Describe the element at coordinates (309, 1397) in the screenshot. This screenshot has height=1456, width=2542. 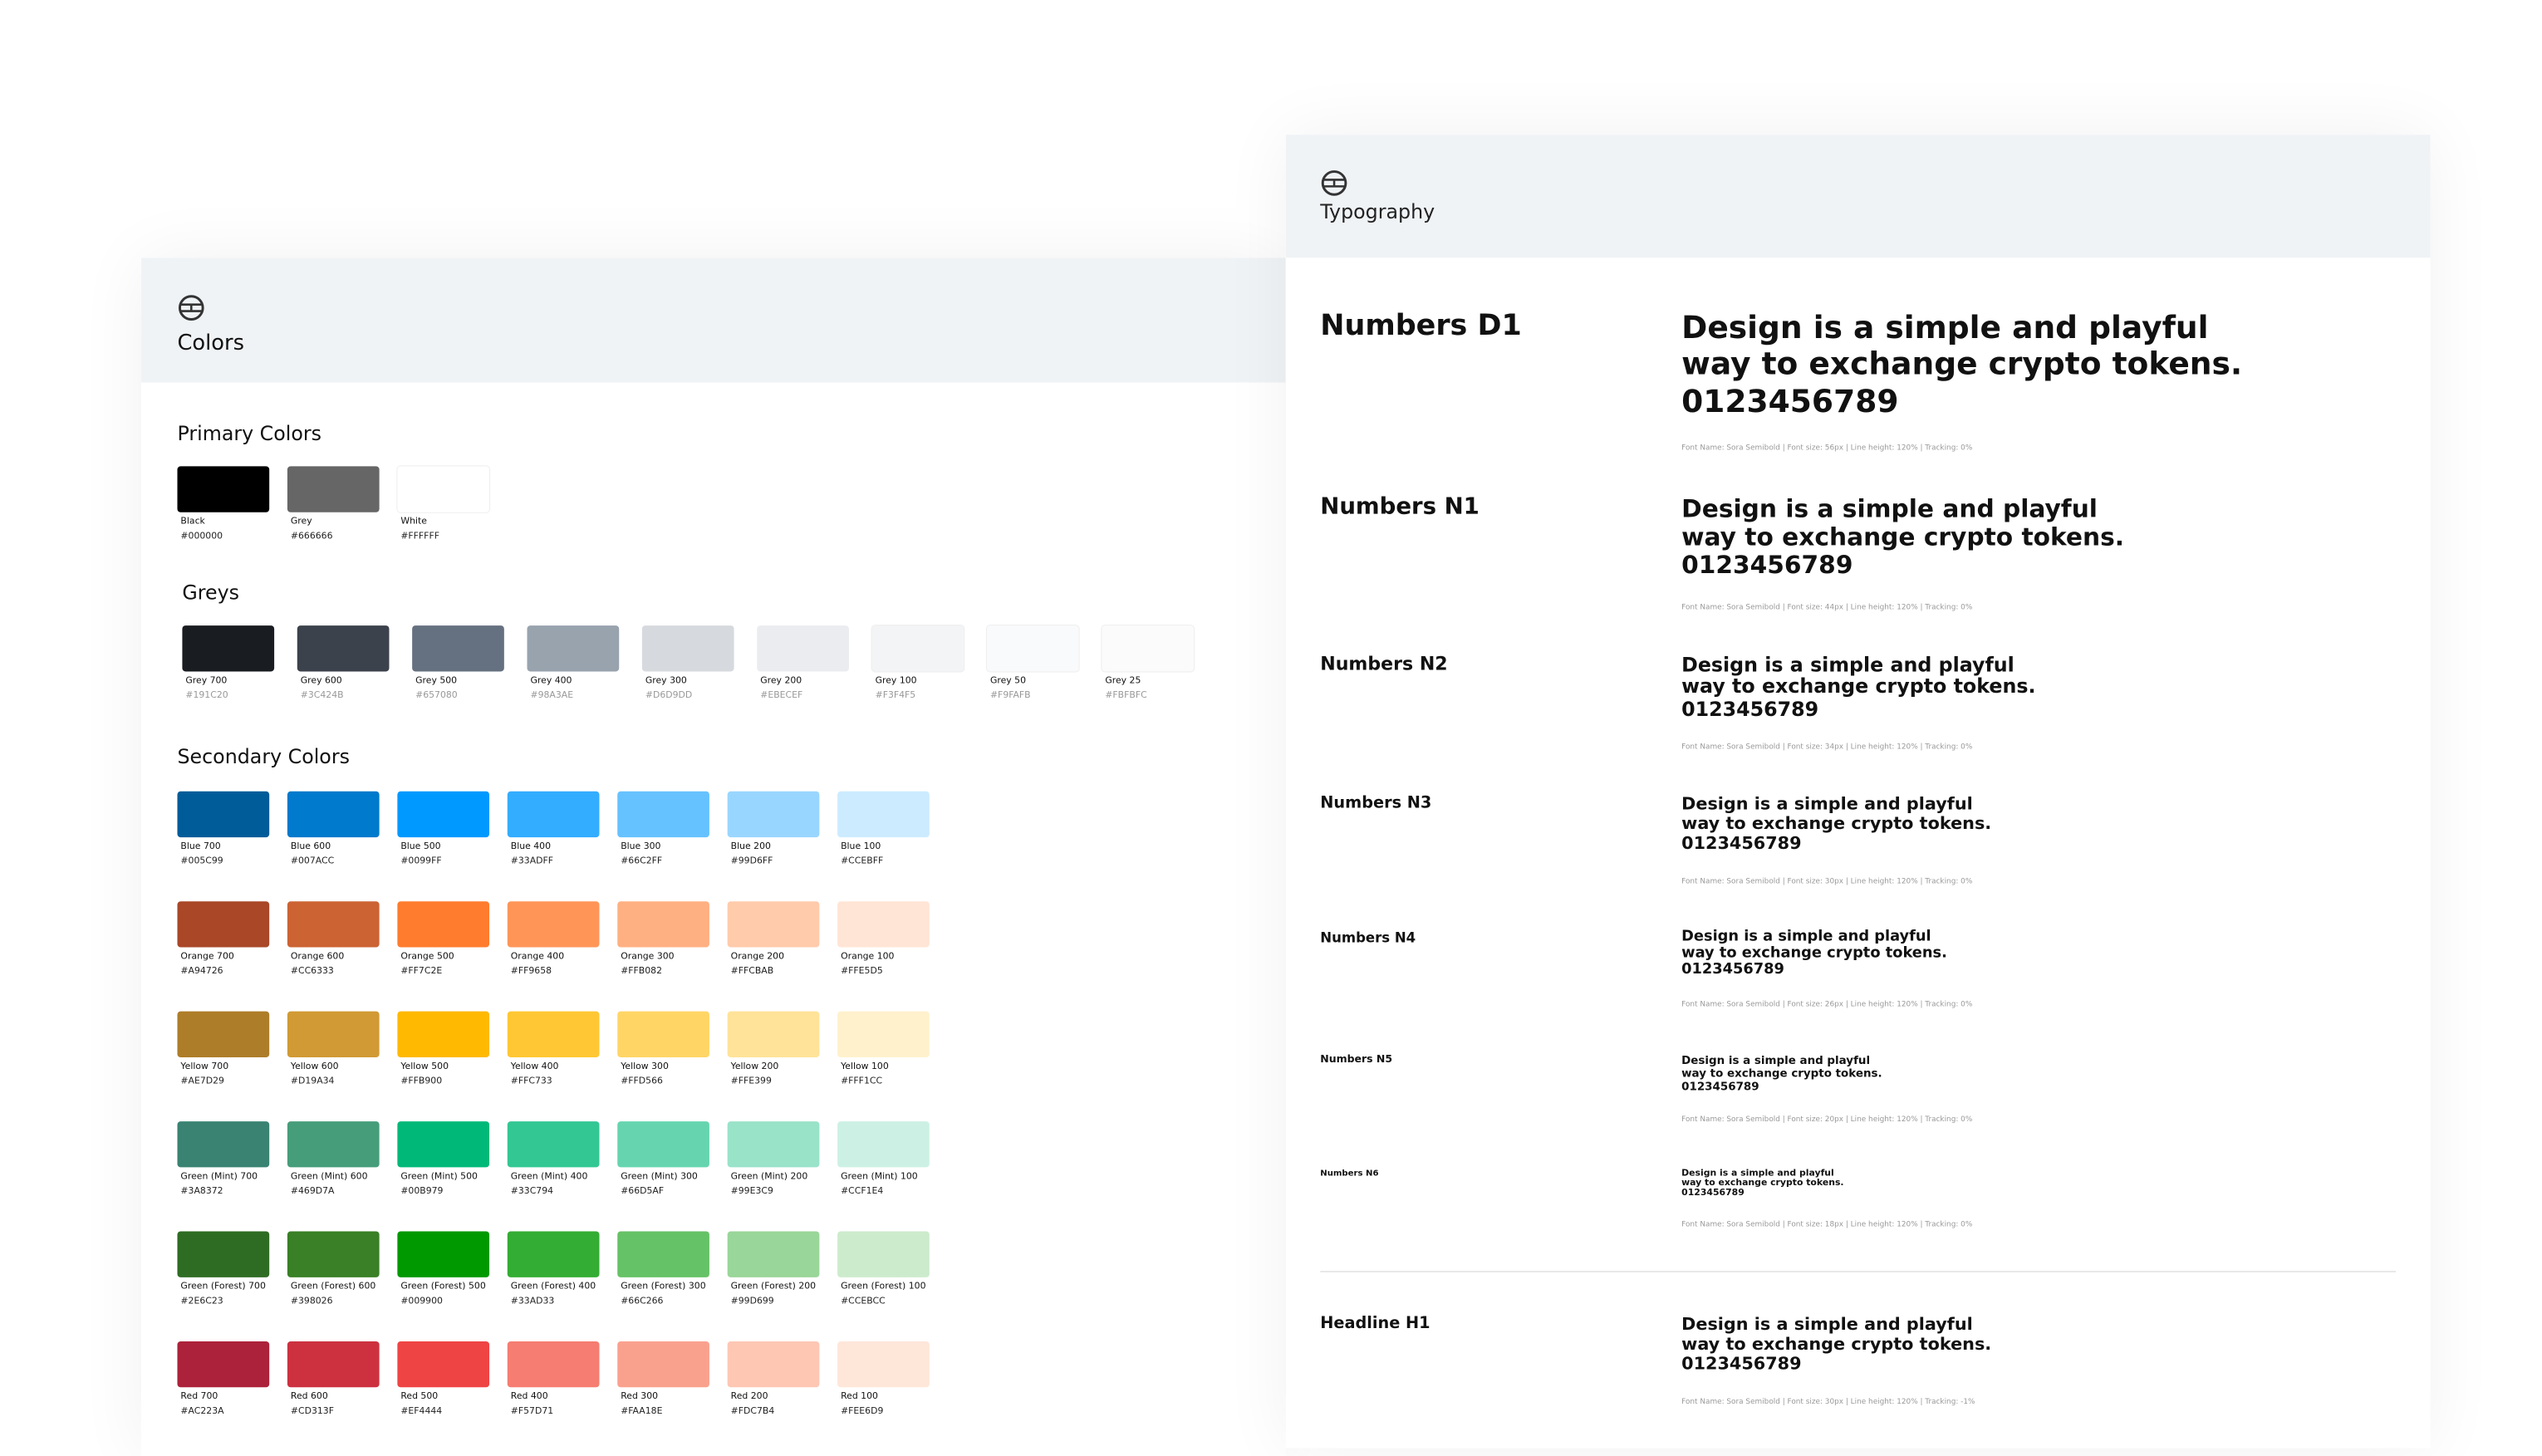
I see `swatch-name: Red 600` at that location.